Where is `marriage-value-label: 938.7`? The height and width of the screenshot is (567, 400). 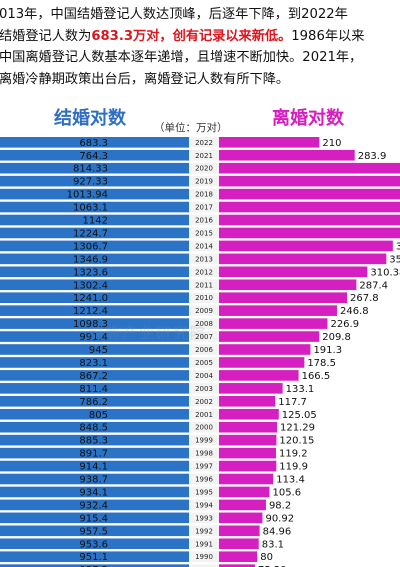
marriage-value-label: 938.7 is located at coordinates (93, 480).